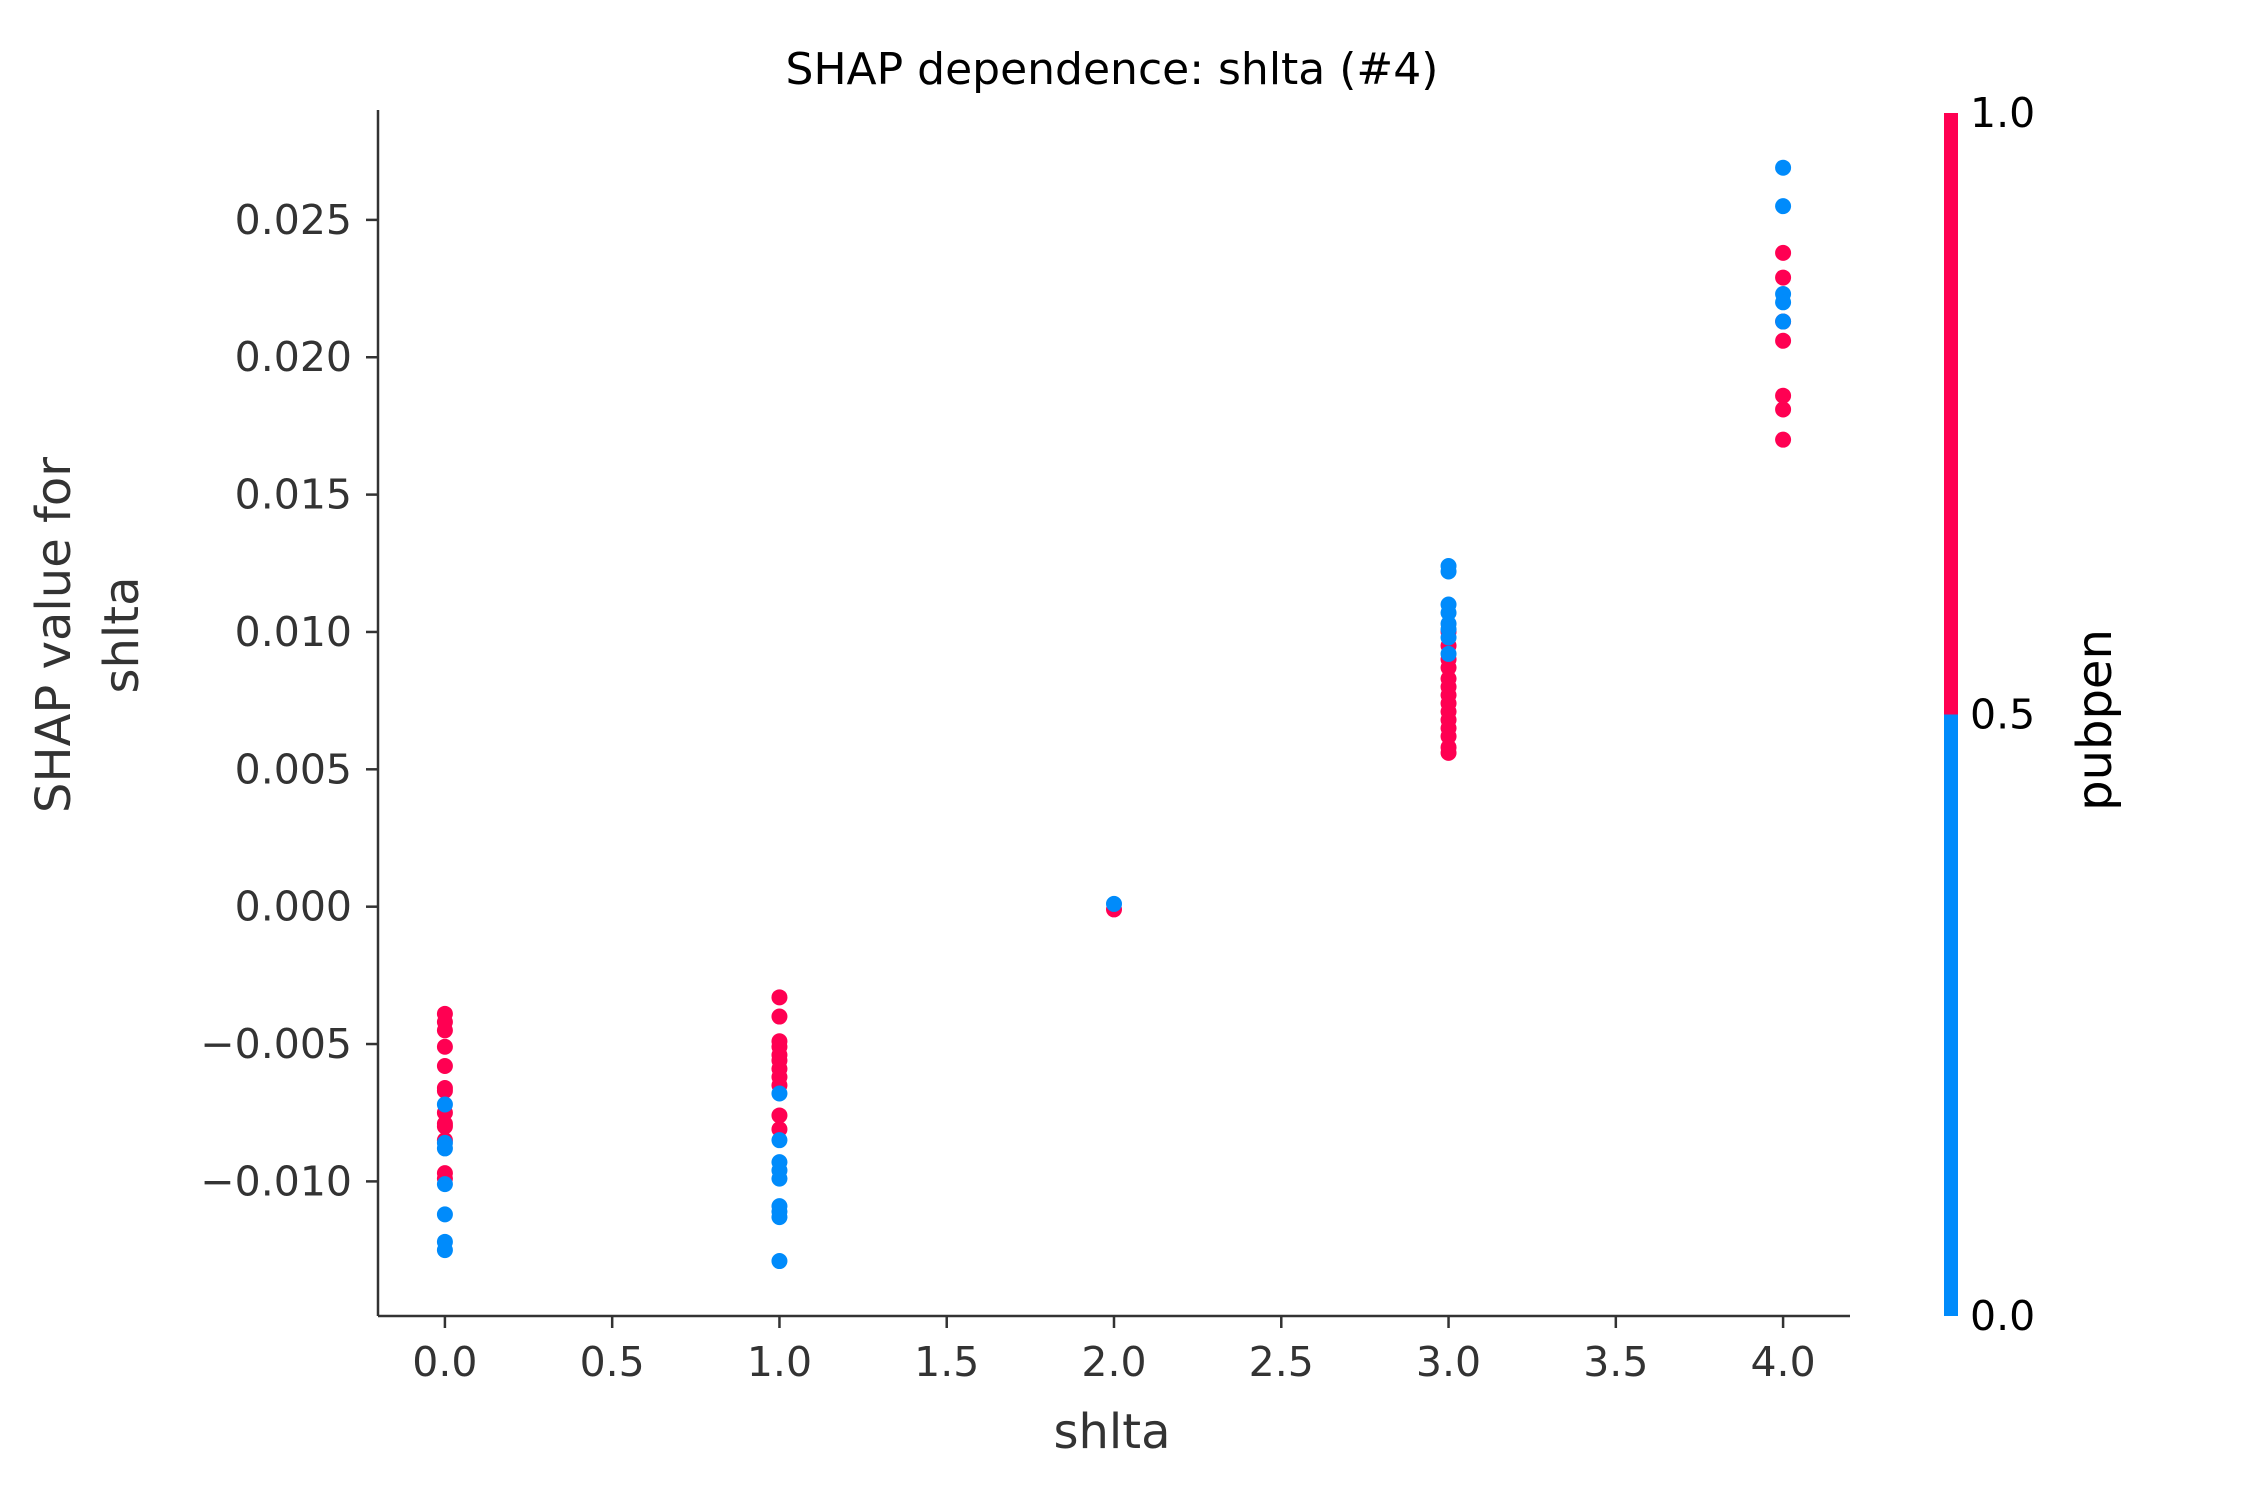 This screenshot has height=1500, width=2250. What do you see at coordinates (276, 1181) in the screenshot?
I see `y-tick-label: −0.010` at bounding box center [276, 1181].